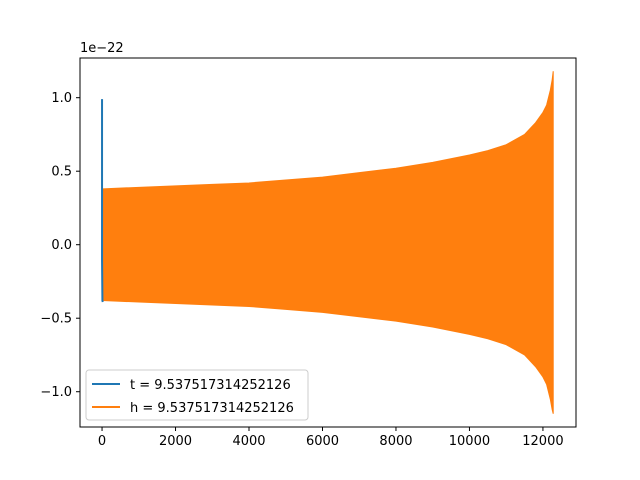  I want to click on y-axis: 1.0 0.5 0.0 −0.5 −1.0, so click(60, 245).